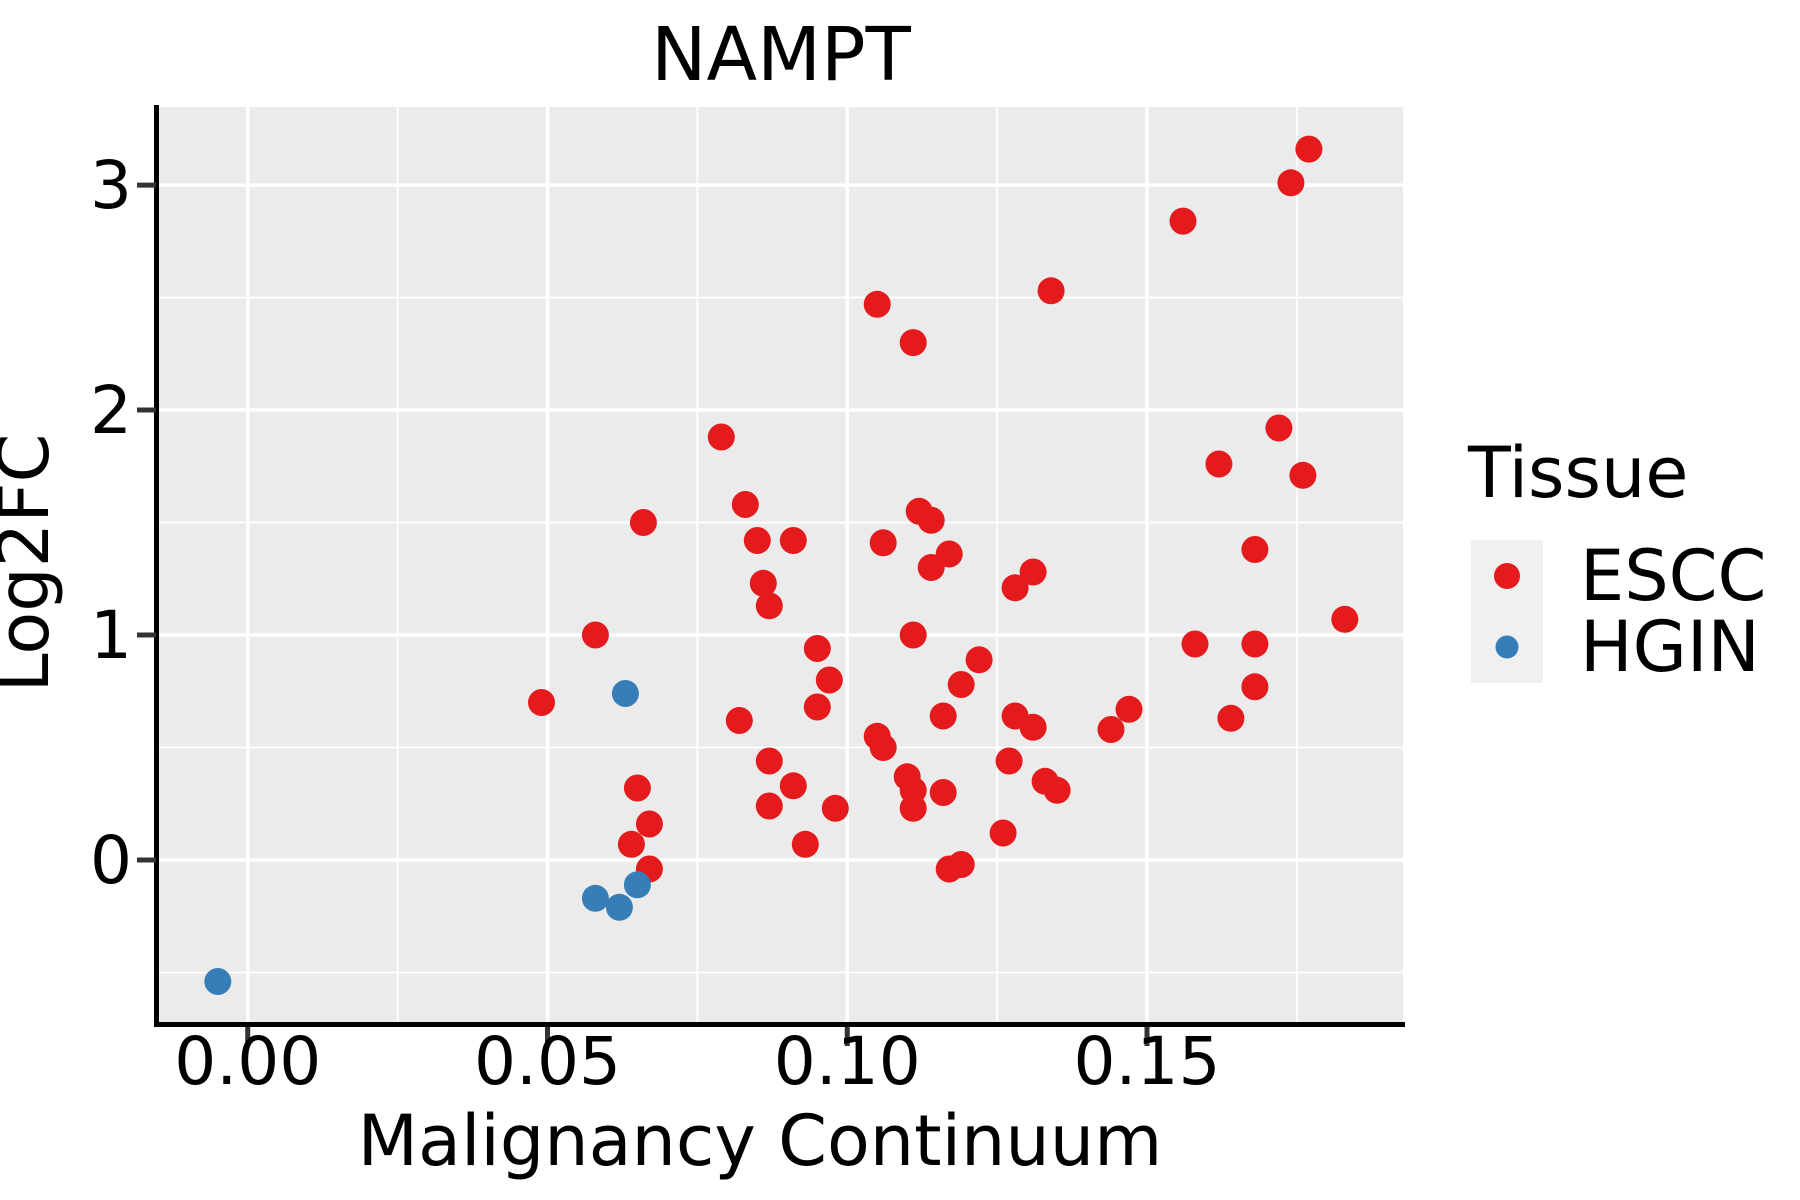 This screenshot has width=1800, height=1200. What do you see at coordinates (1577, 473) in the screenshot?
I see `legend-title: Tissue` at bounding box center [1577, 473].